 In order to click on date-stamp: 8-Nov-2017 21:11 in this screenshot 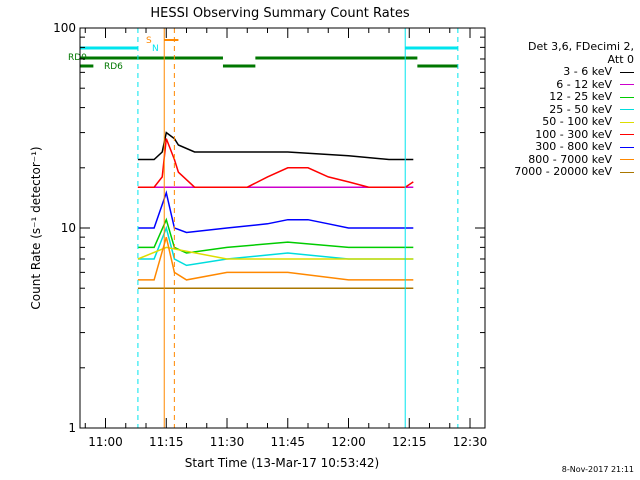, I will do `click(597, 469)`.